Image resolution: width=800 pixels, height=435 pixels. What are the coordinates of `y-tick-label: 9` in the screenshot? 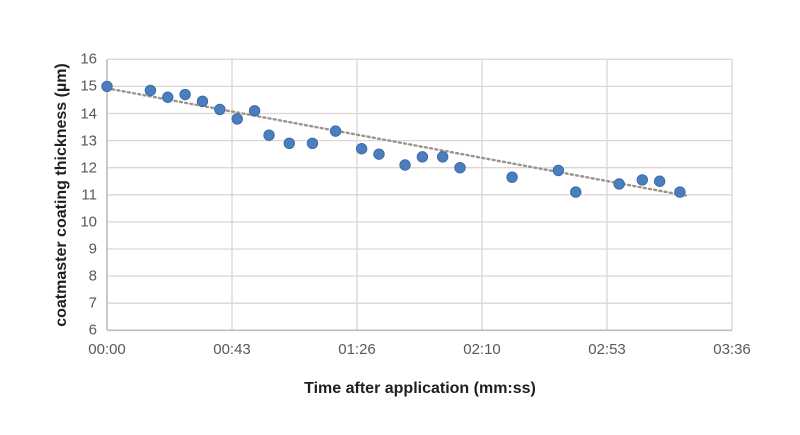 It's located at (92, 249).